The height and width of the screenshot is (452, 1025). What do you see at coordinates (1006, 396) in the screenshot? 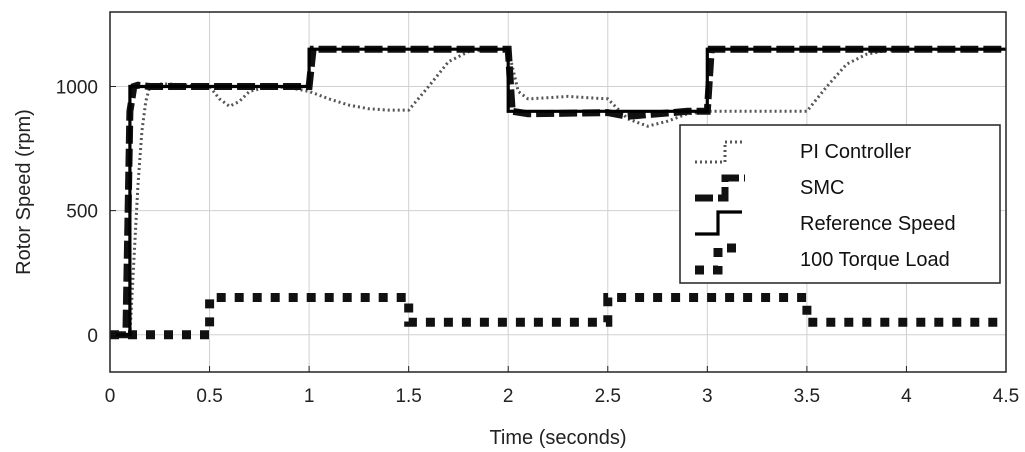
I see `x-tick-label: 4.5` at bounding box center [1006, 396].